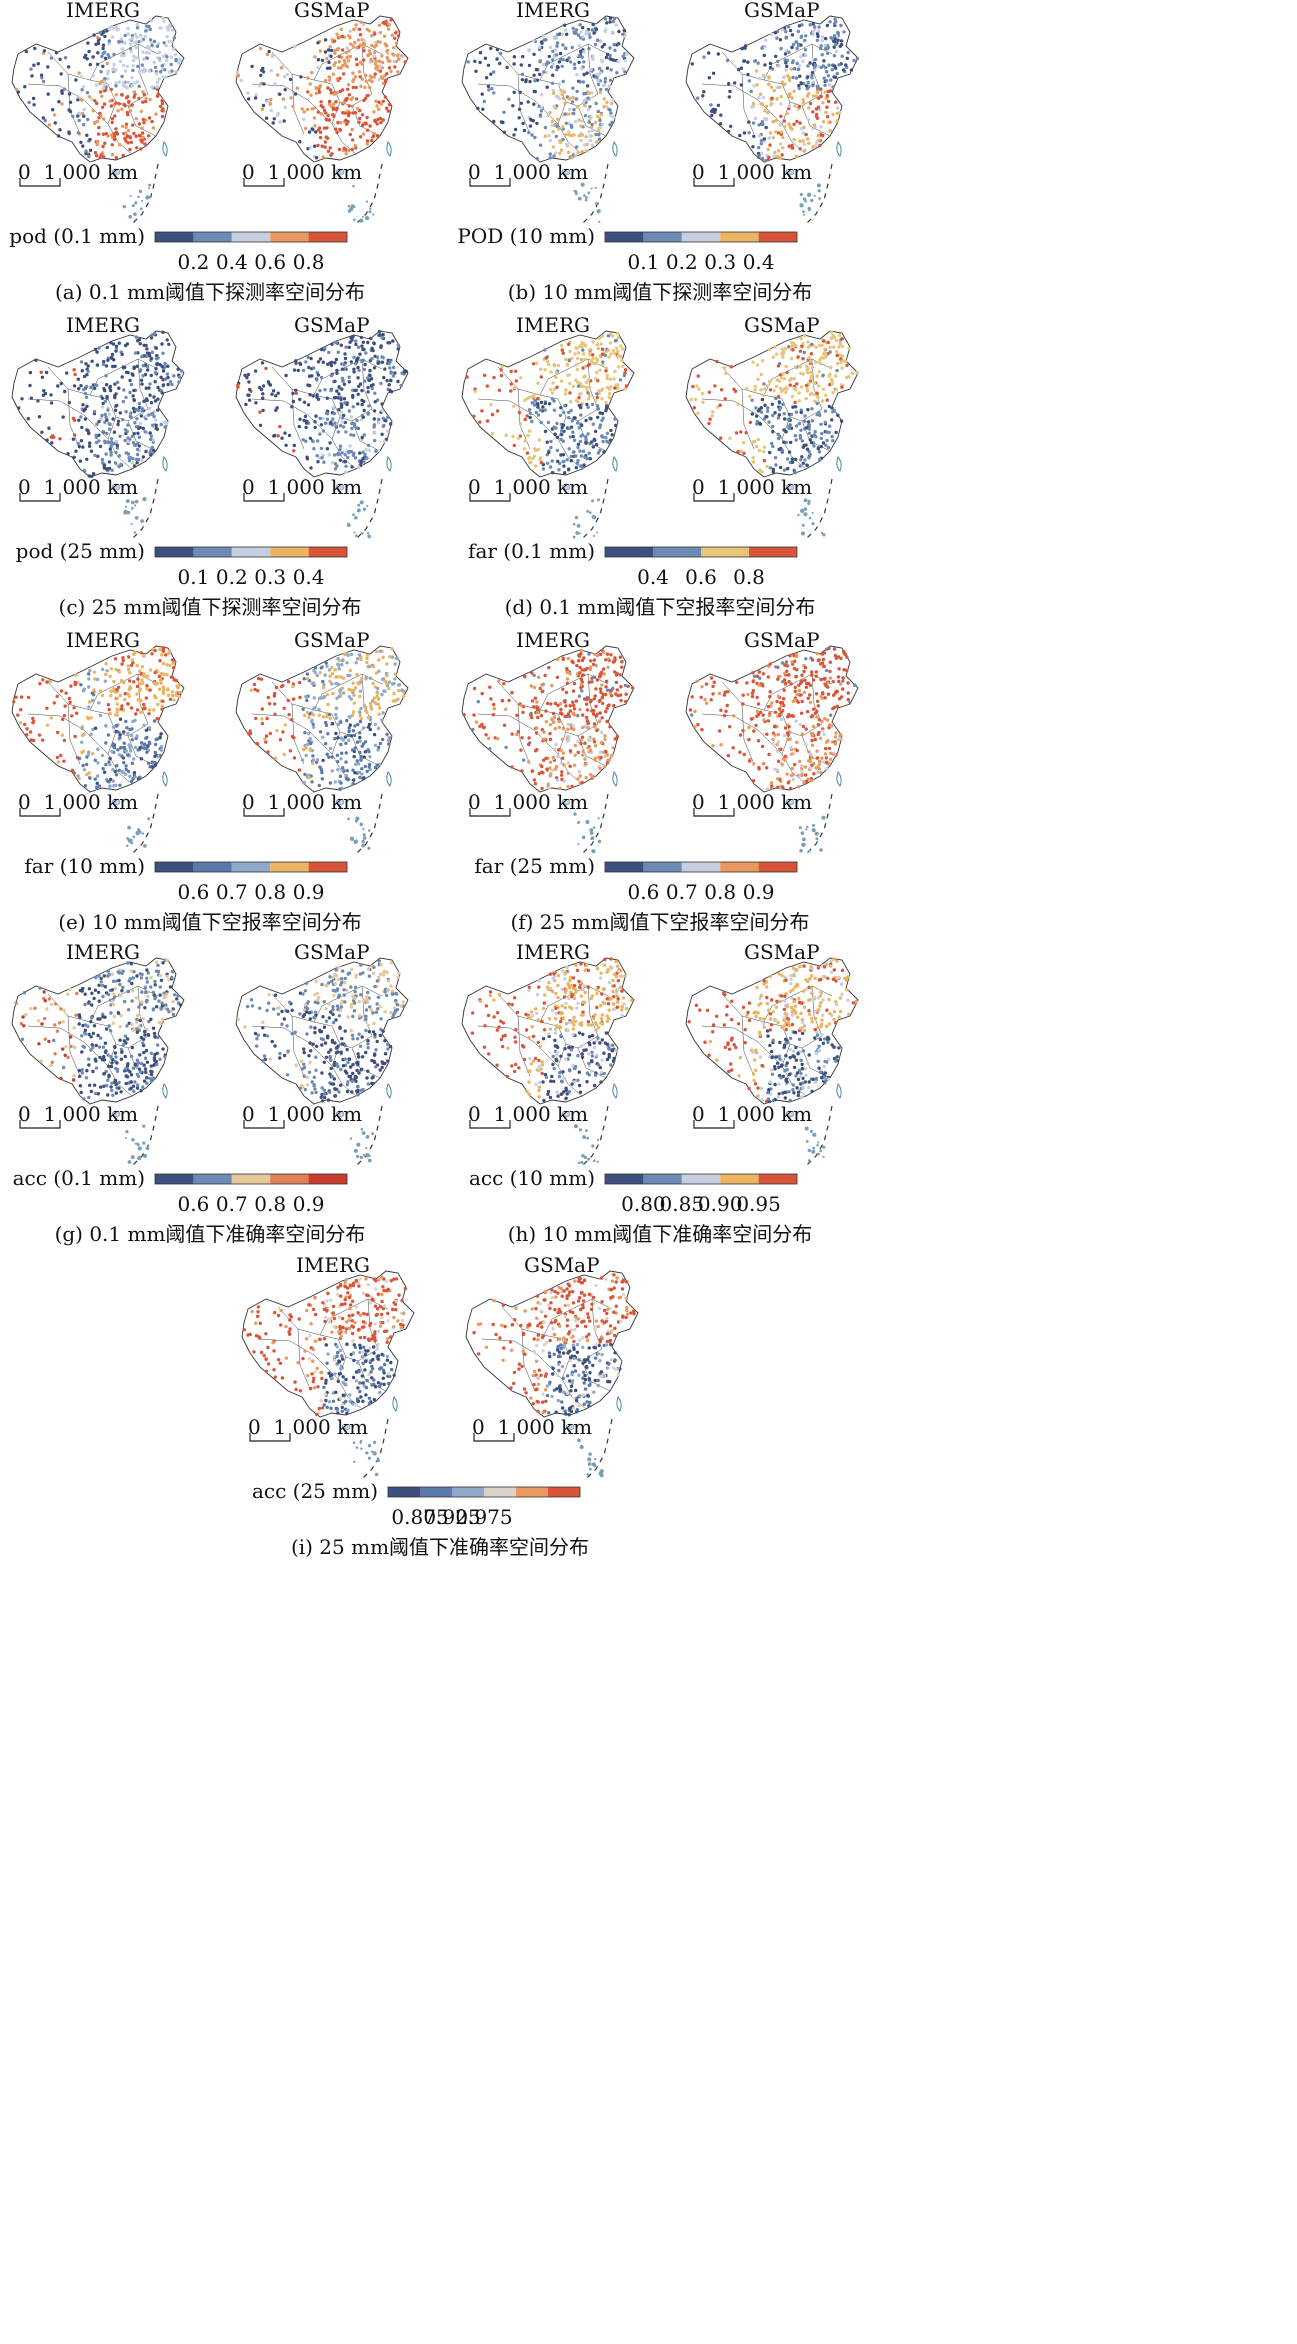 The height and width of the screenshot is (2344, 1297). I want to click on nine-dash-line, so click(595, 824).